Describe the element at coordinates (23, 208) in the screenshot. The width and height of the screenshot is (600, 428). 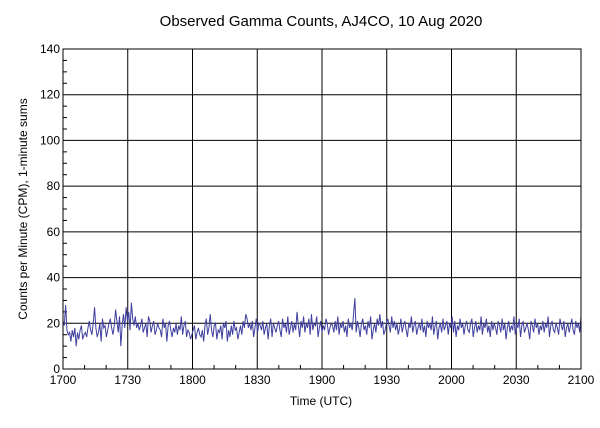
I see `y-axis-title: Counts per Minute (CPM), 1-minute sums` at that location.